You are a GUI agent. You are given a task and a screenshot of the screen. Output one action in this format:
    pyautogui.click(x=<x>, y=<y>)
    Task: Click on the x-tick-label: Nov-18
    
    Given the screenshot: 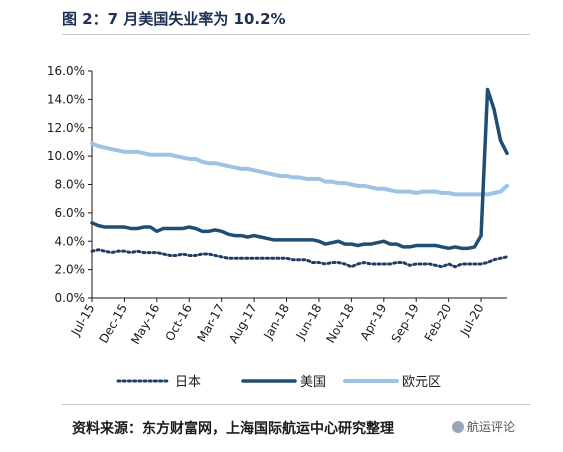 What is the action you would take?
    pyautogui.click(x=339, y=324)
    